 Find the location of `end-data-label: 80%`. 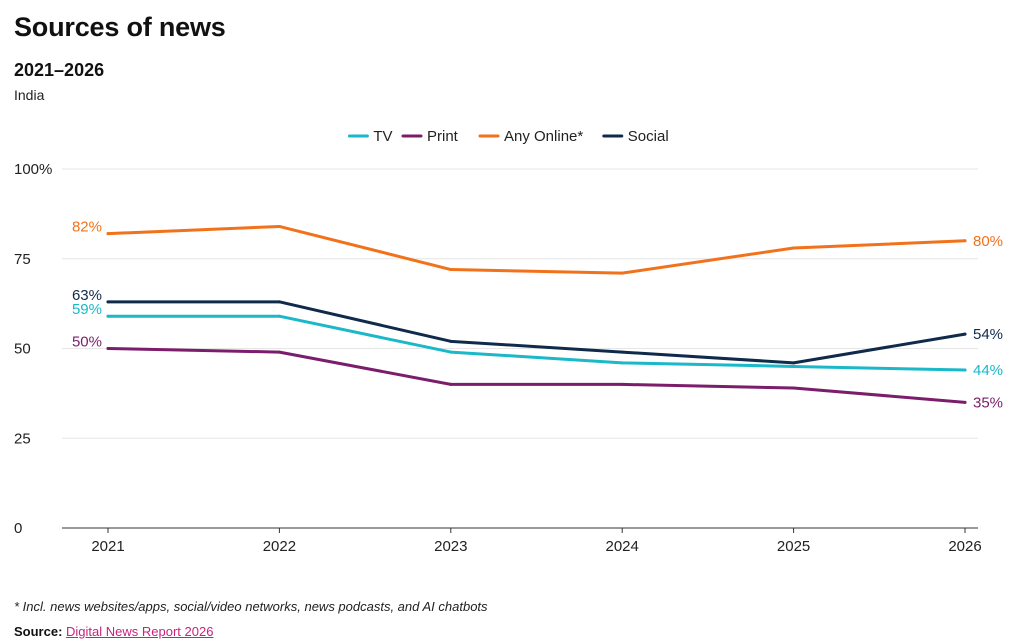

end-data-label: 80% is located at coordinates (988, 241).